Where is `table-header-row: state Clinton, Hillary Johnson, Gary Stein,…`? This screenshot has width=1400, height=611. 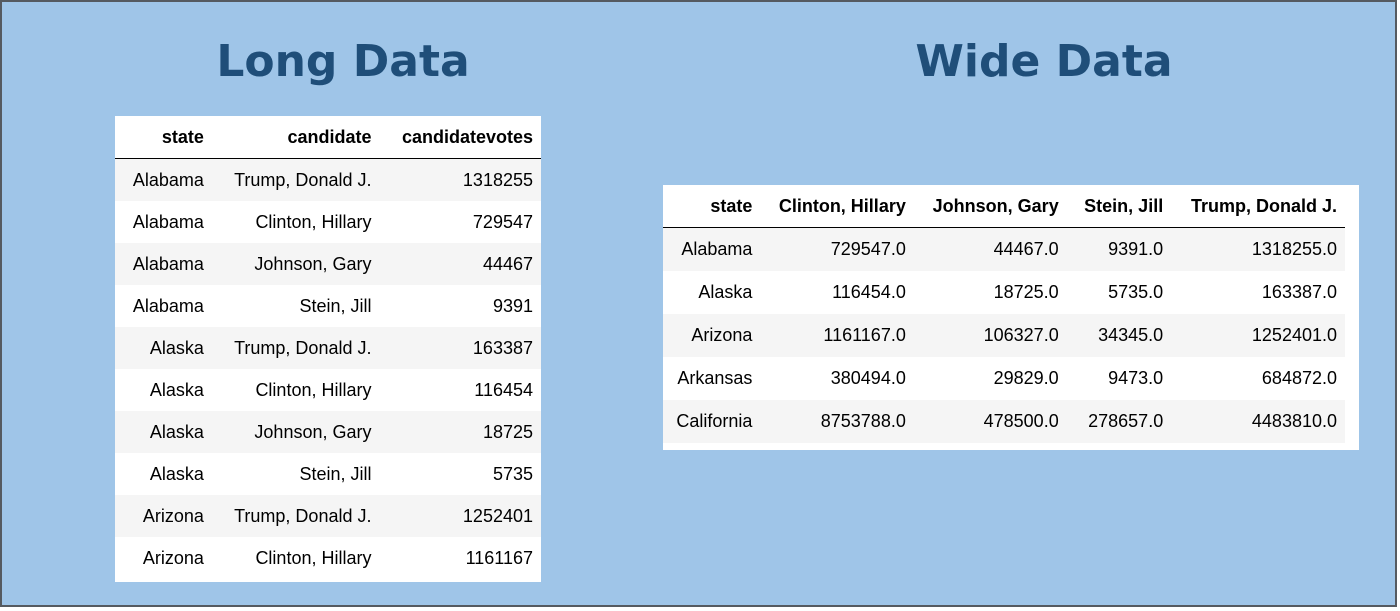
table-header-row: state Clinton, Hillary Johnson, Gary Stein,… is located at coordinates (1004, 206).